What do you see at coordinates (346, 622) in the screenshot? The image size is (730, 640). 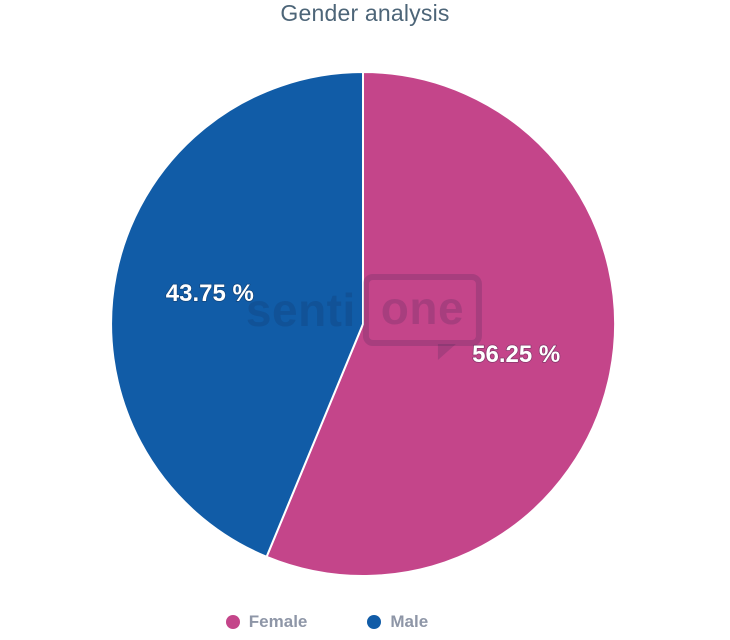 I see `legend: Female Male` at bounding box center [346, 622].